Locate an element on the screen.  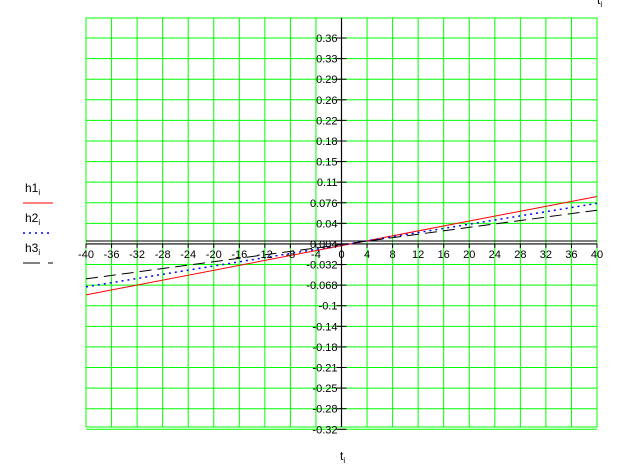
x-tick-label: -36 is located at coordinates (112, 255).